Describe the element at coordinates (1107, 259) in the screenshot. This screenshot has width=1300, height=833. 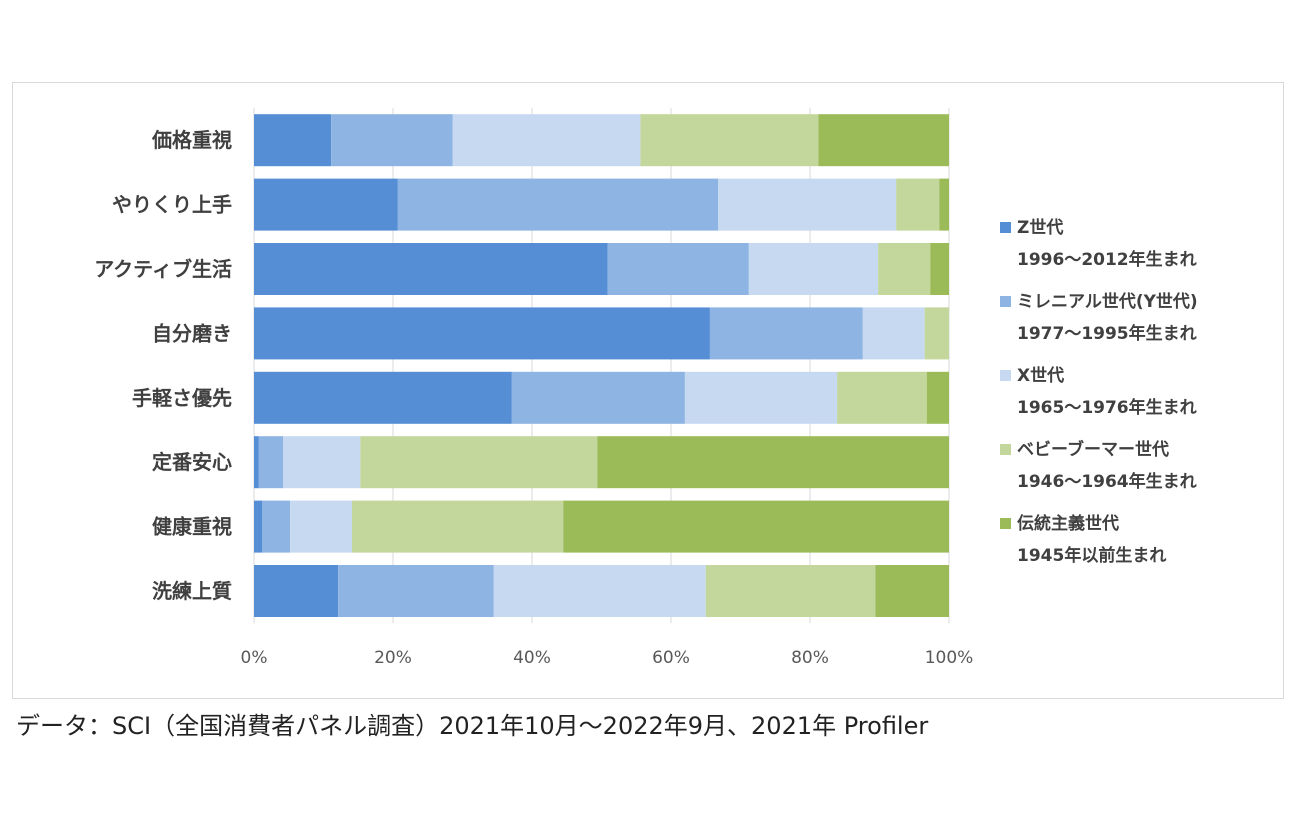
I see `legend-sublabel: 1996〜2012年生まれ` at that location.